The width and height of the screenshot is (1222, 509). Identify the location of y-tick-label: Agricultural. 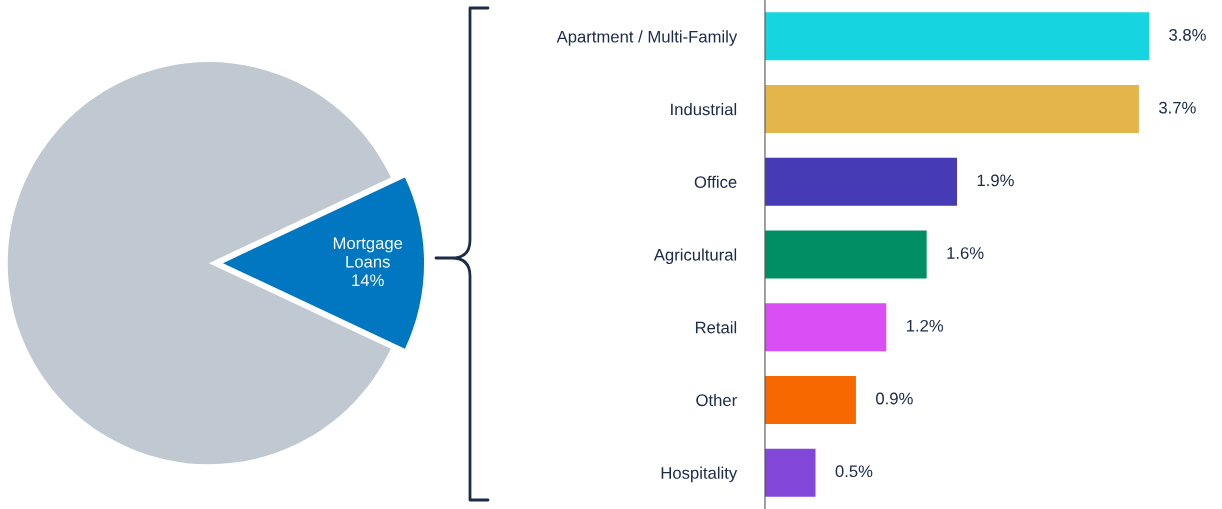
(695, 256).